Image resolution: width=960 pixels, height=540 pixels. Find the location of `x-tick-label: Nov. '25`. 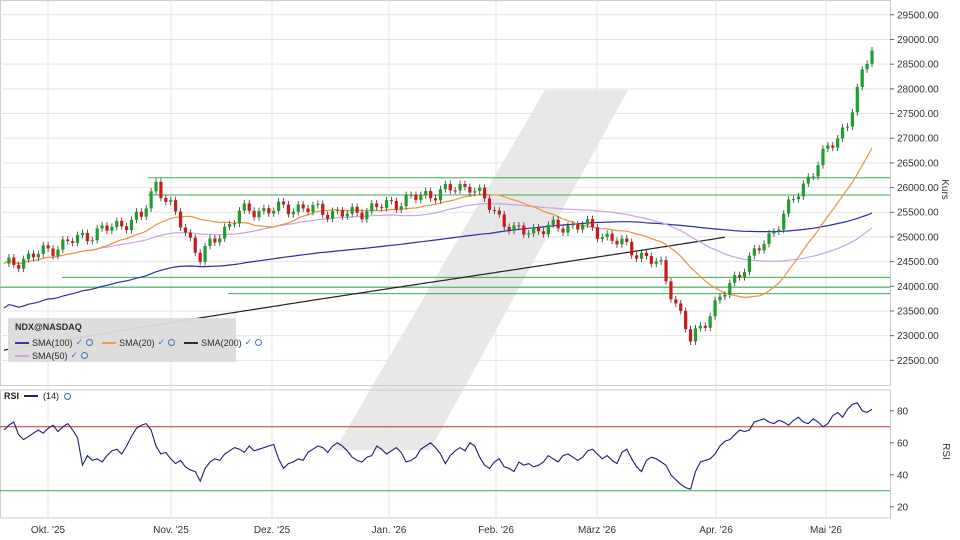

x-tick-label: Nov. '25 is located at coordinates (171, 530).